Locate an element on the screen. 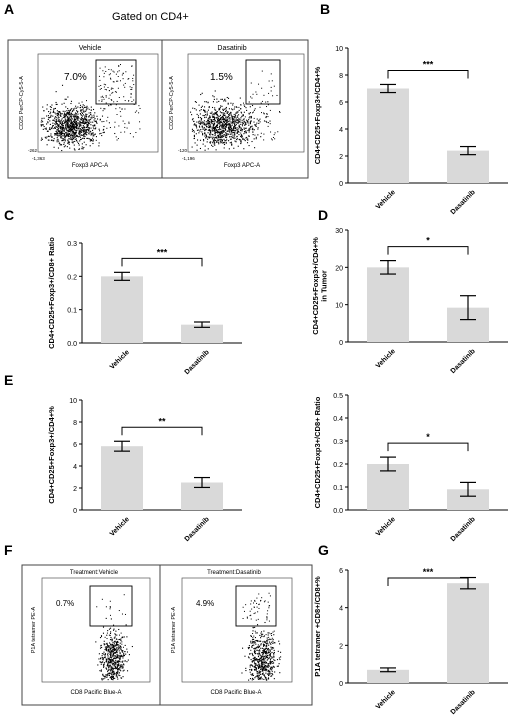 The image size is (520, 718). flow-a2-percent: 1.5% is located at coordinates (221, 77).